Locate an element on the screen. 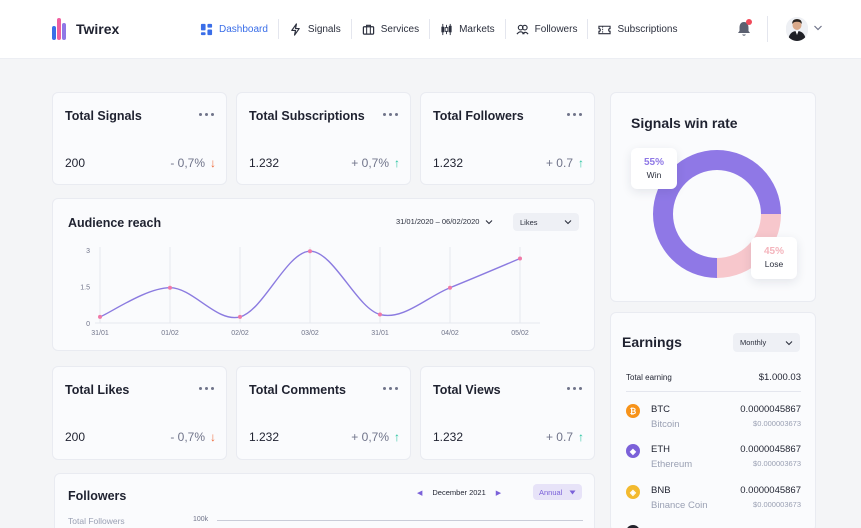 This screenshot has height=528, width=861. win-label-badge: 55% Win is located at coordinates (654, 168).